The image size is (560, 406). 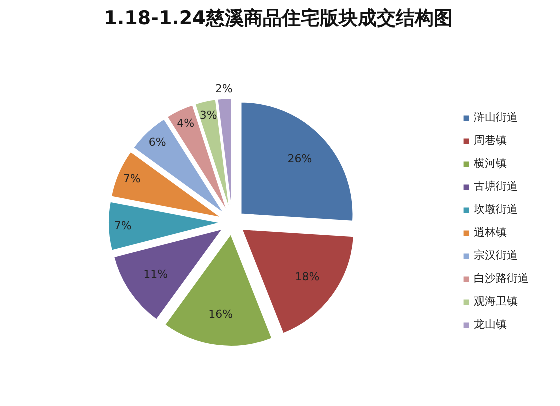 I want to click on legend-label: 宗汉街道, so click(x=496, y=255).